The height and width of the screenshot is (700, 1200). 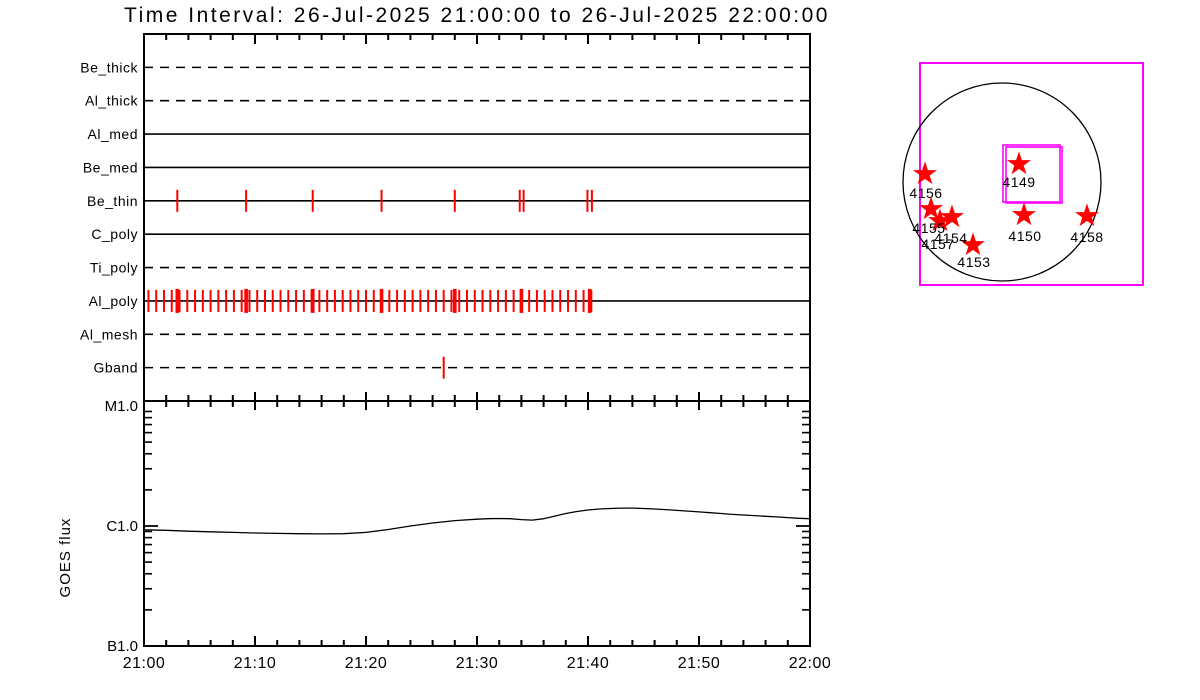 I want to click on goes-flux-curve, so click(x=477, y=521).